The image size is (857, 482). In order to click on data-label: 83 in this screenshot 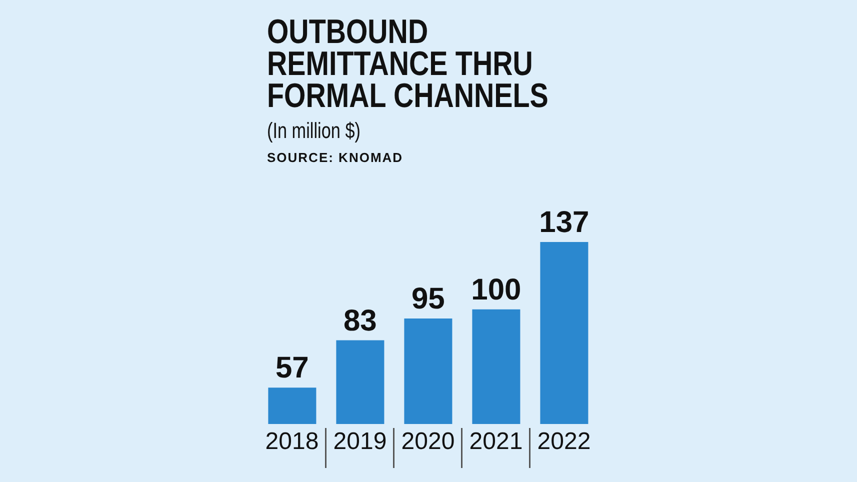, I will do `click(360, 321)`.